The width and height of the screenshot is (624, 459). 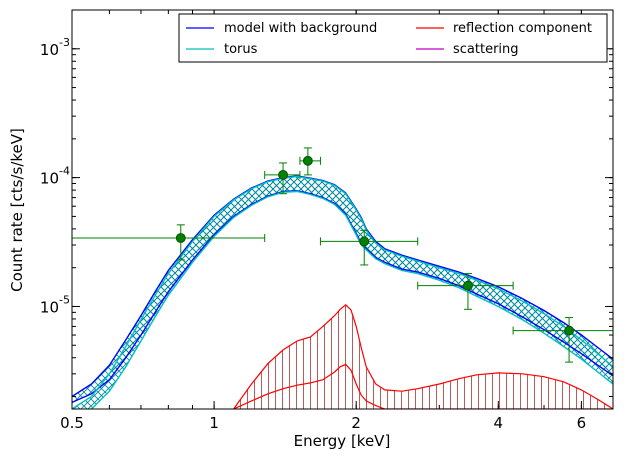 What do you see at coordinates (522, 28) in the screenshot?
I see `legend-label-reflection: reflection component` at bounding box center [522, 28].